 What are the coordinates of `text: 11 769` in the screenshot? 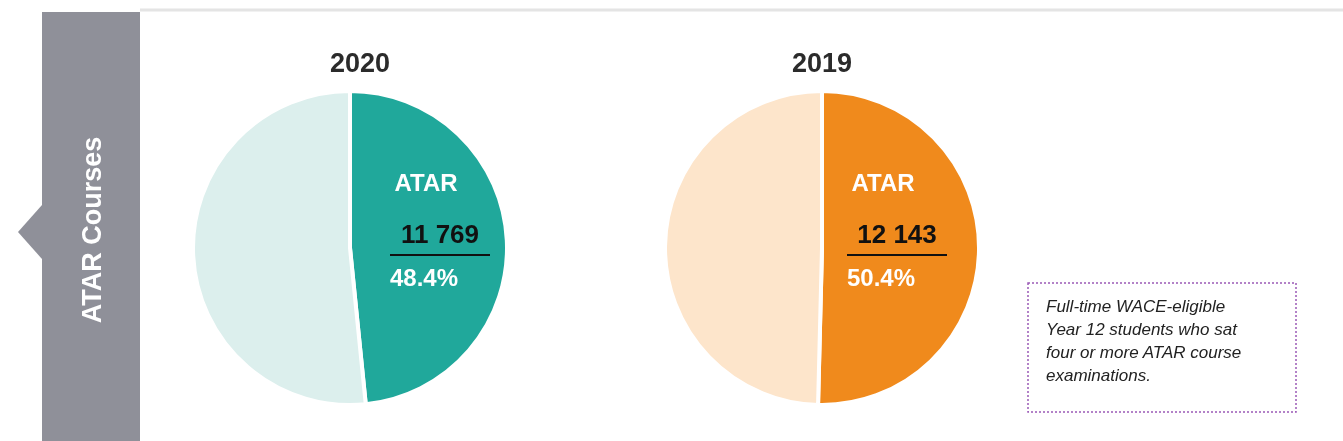 It's located at (440, 234).